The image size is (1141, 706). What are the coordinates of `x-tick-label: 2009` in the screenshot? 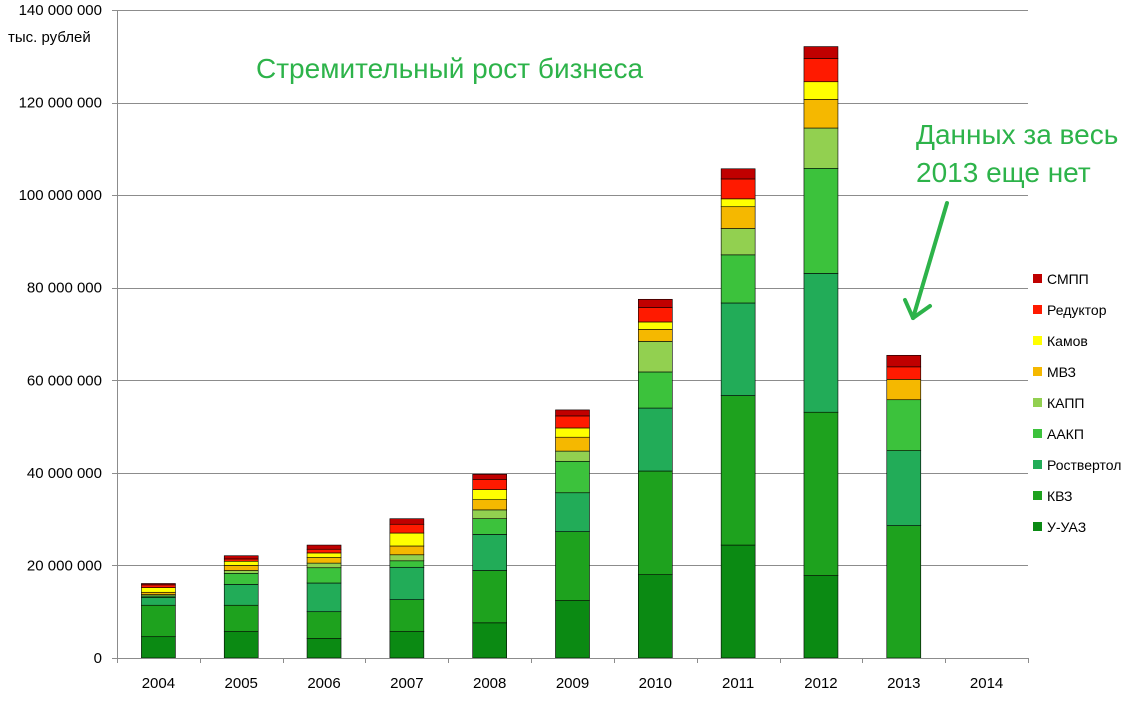 It's located at (572, 683).